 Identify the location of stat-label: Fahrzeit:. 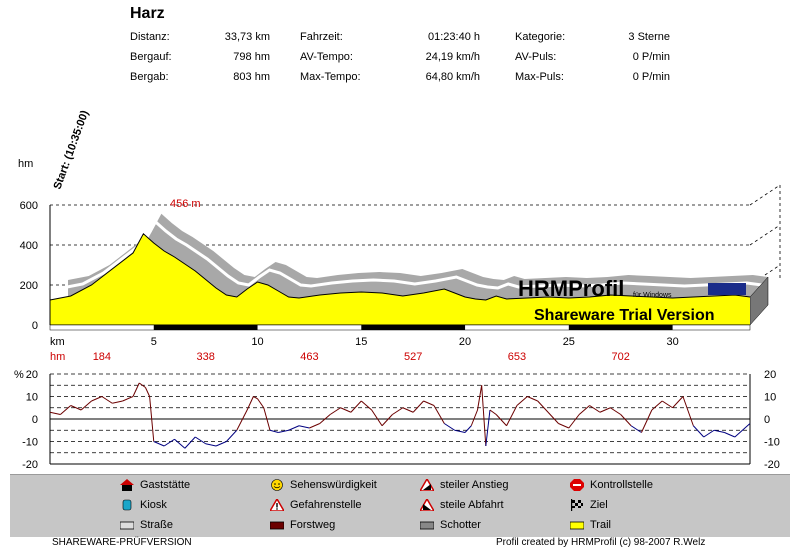
(321, 37).